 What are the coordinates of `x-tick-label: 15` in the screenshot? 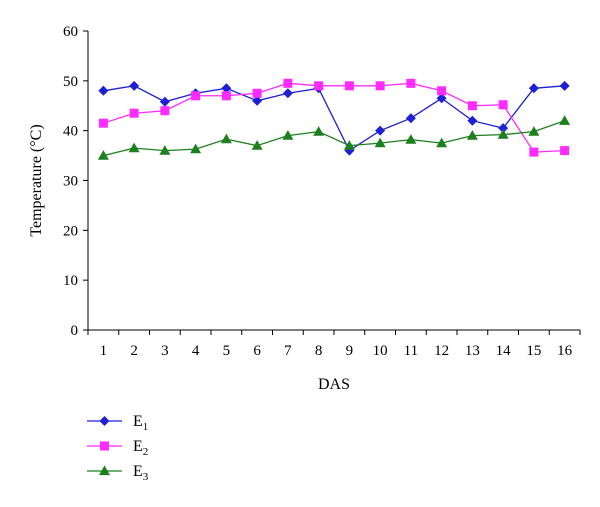 It's located at (533, 351).